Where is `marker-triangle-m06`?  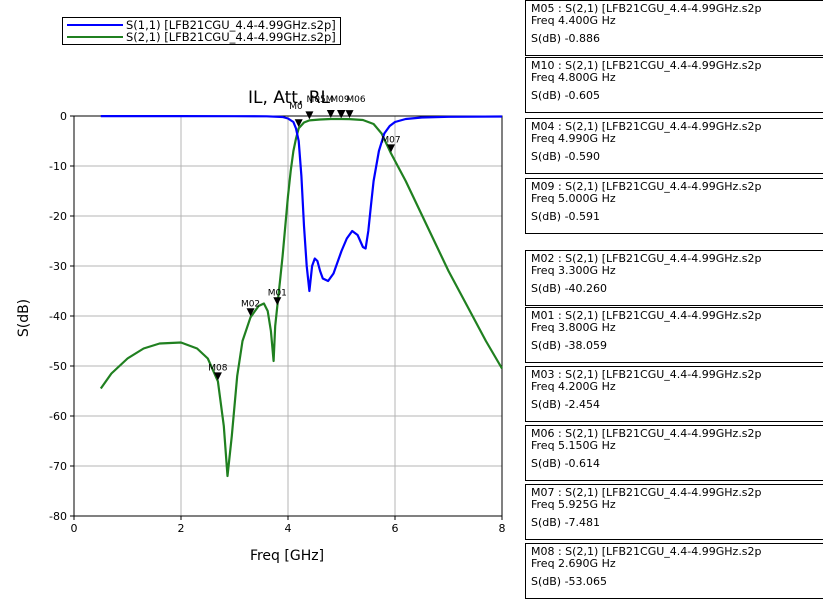
marker-triangle-m06 is located at coordinates (349, 114).